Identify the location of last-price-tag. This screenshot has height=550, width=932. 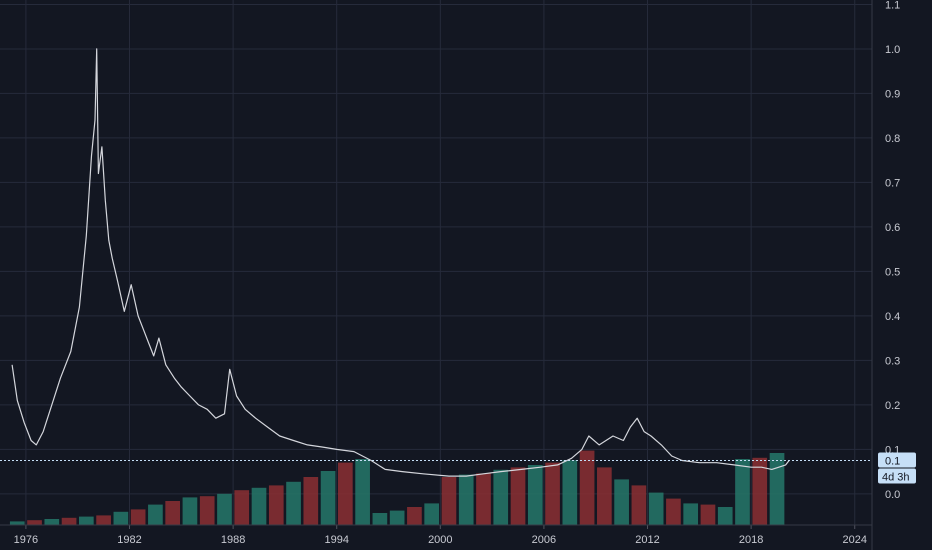
(897, 460).